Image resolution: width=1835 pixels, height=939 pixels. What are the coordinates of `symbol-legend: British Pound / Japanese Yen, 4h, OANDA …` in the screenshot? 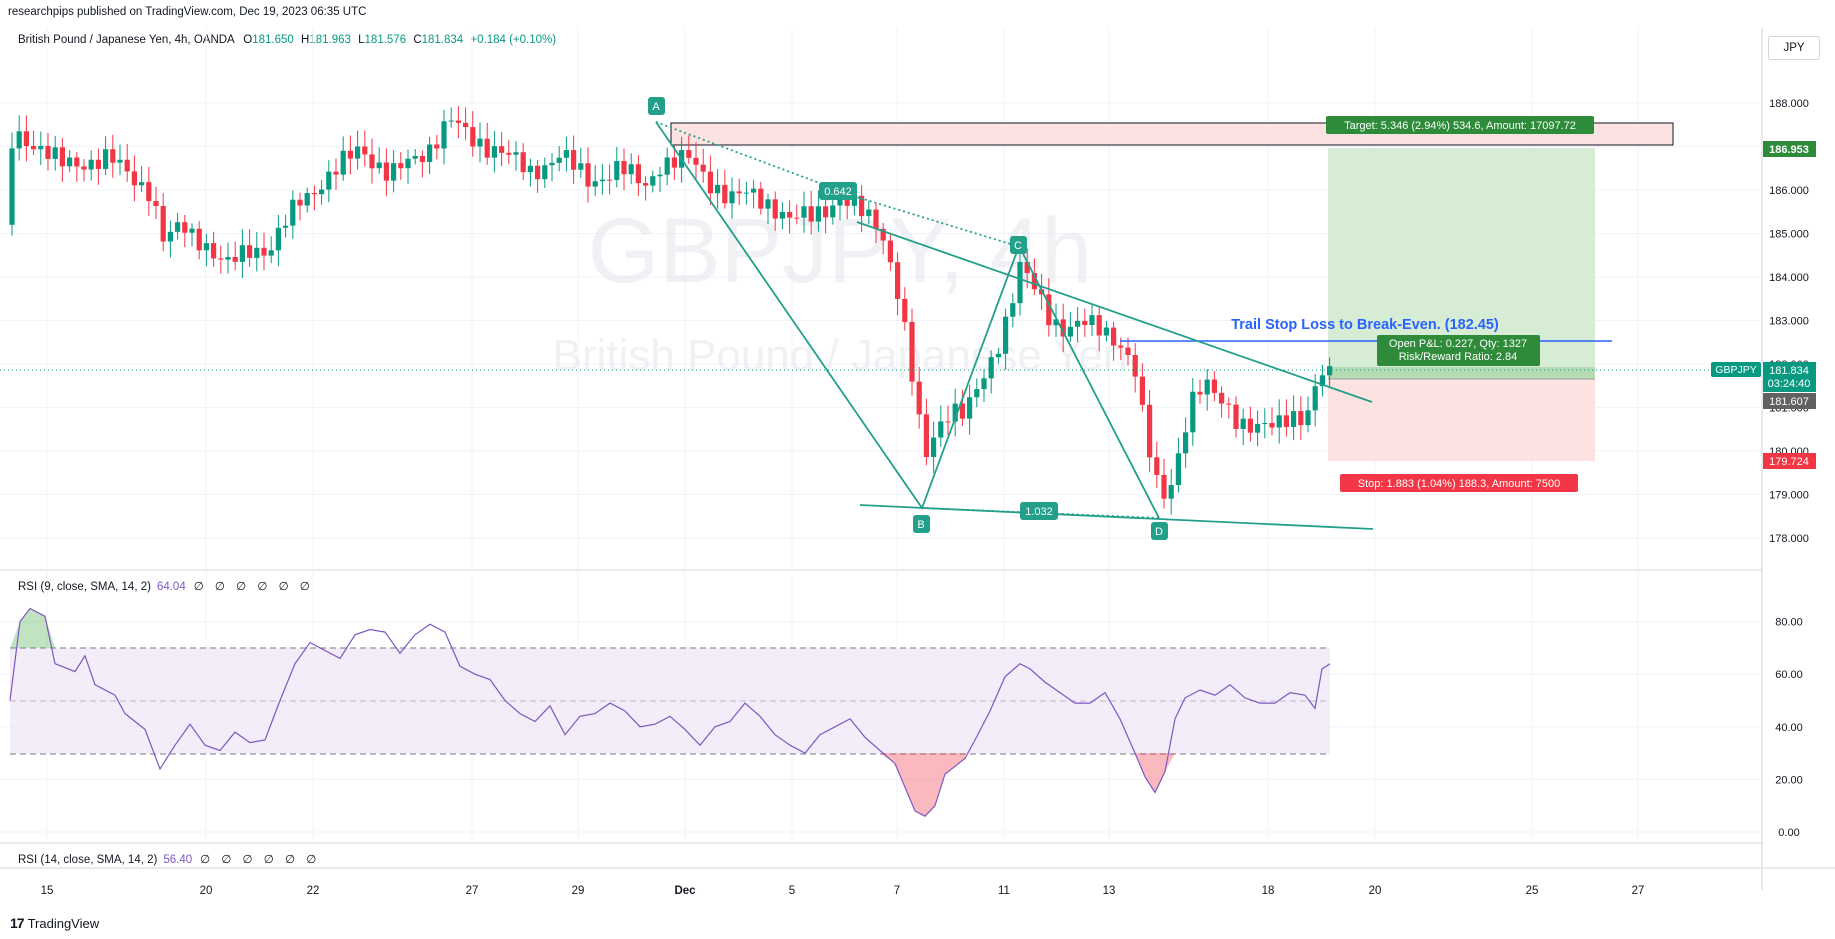 It's located at (287, 40).